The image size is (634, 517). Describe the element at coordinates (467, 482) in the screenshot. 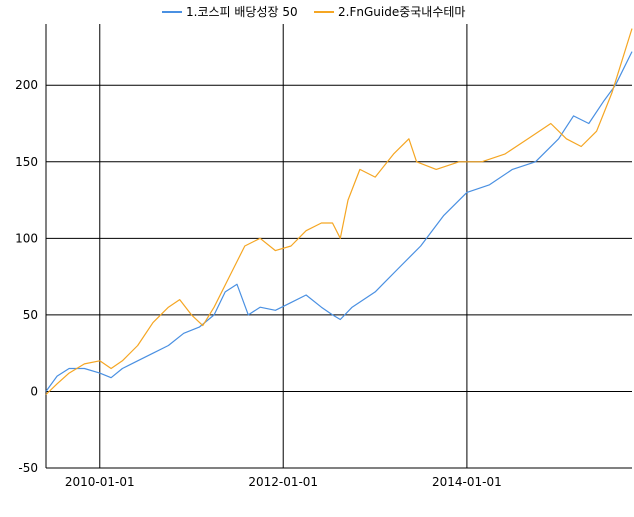

I see `x-tick-label: 2014-01-01` at that location.